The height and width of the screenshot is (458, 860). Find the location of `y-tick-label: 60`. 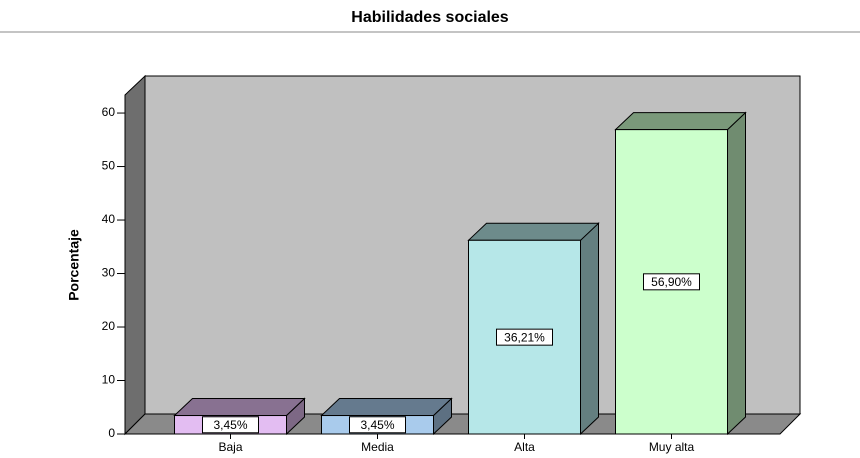

y-tick-label: 60 is located at coordinates (109, 112).